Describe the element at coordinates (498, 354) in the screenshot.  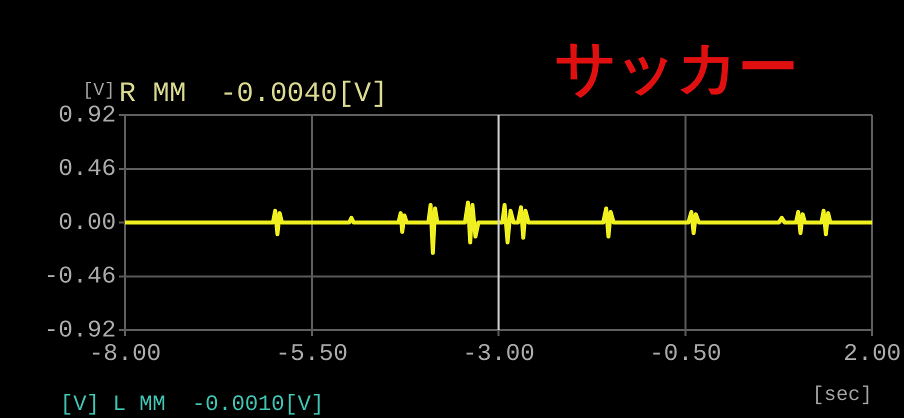
I see `x-tick-label: -3.00` at that location.